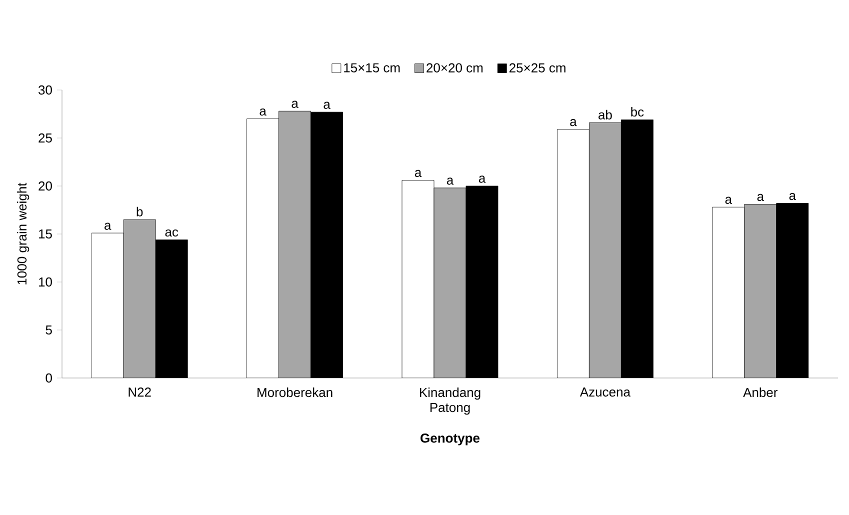 Image resolution: width=849 pixels, height=515 pixels. I want to click on y-tick-label: 20, so click(45, 186).